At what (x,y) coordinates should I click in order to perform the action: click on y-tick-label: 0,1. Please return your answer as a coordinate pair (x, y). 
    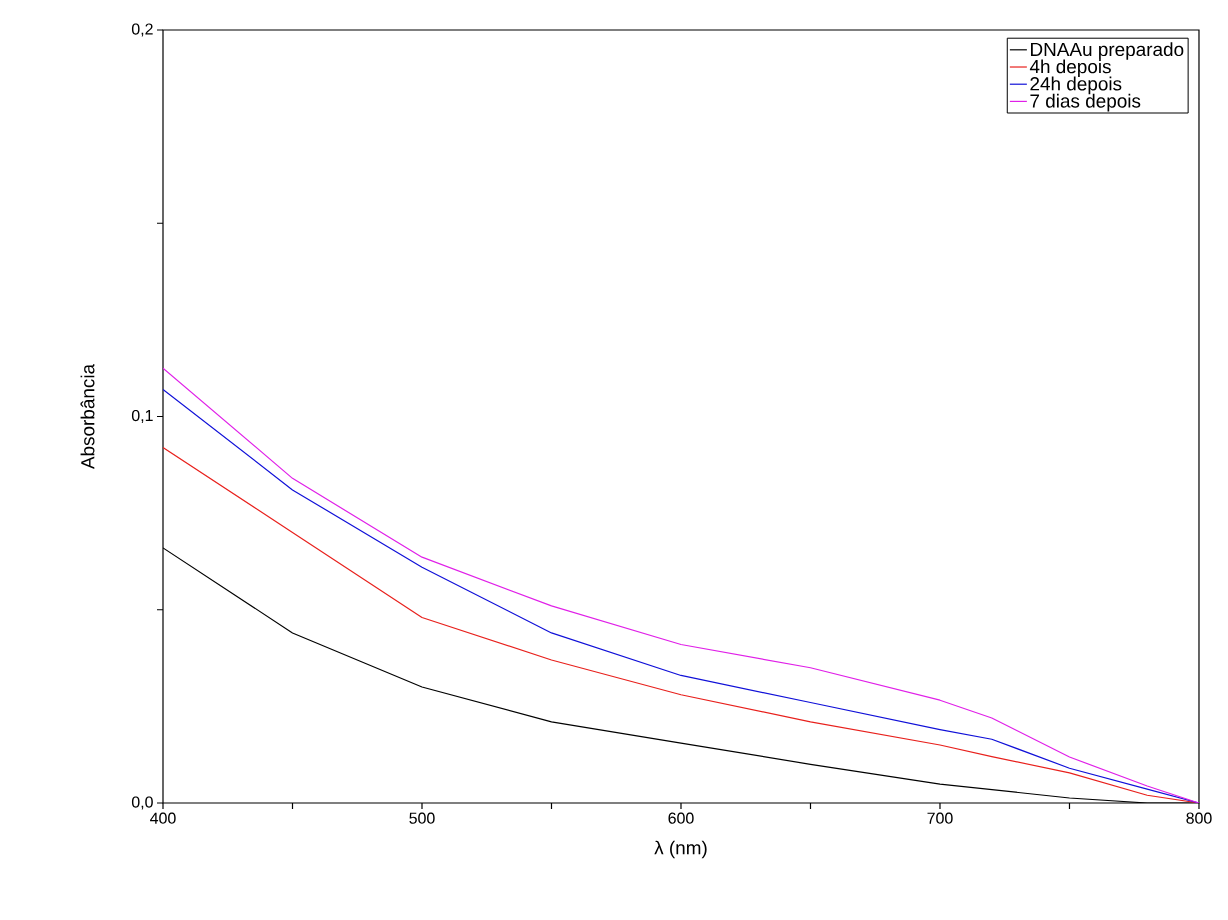
    Looking at the image, I should click on (142, 416).